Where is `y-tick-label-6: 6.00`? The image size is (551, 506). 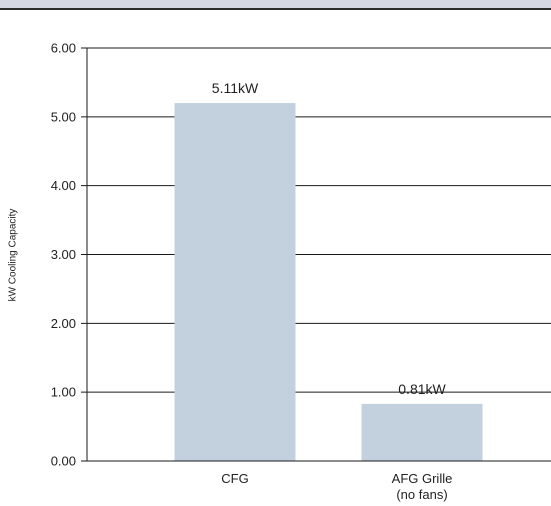 y-tick-label-6: 6.00 is located at coordinates (63, 48).